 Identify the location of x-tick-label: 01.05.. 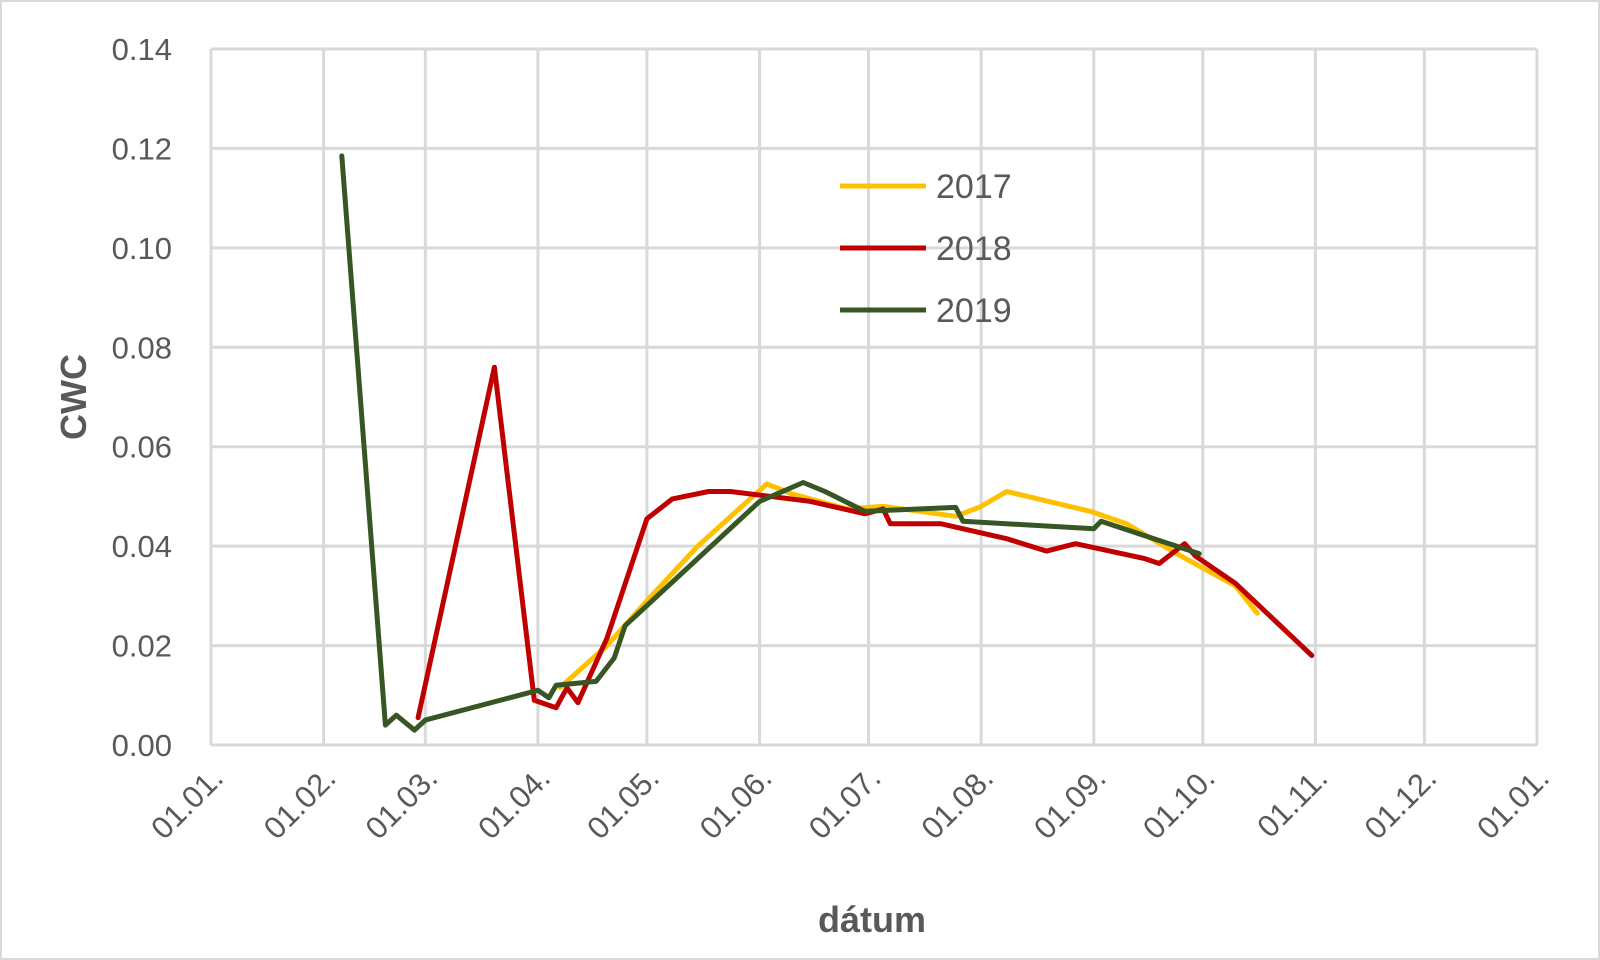
(623, 803).